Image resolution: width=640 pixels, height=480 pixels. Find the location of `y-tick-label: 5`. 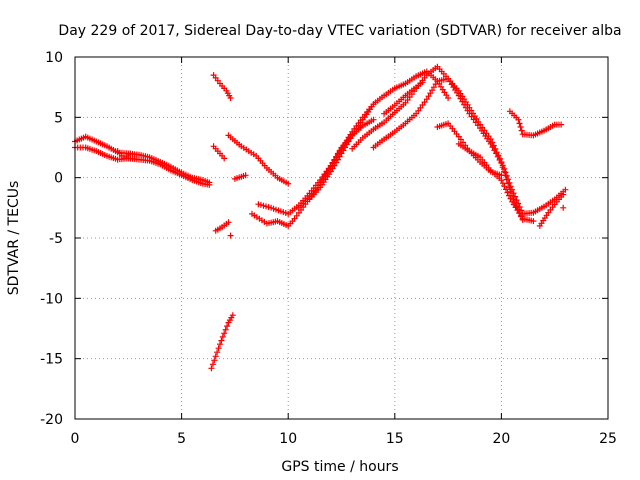

y-tick-label: 5 is located at coordinates (58, 118).